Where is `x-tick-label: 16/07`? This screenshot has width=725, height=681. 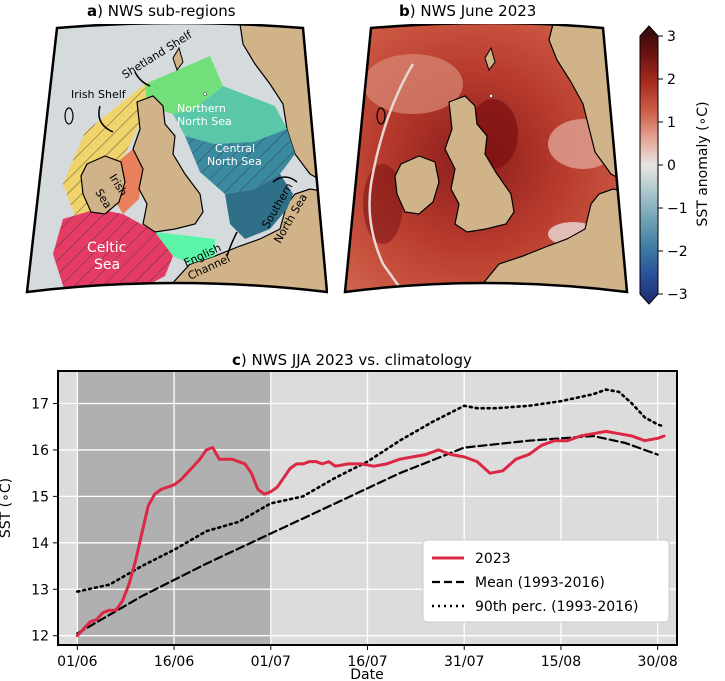 x-tick-label: 16/07 is located at coordinates (367, 662).